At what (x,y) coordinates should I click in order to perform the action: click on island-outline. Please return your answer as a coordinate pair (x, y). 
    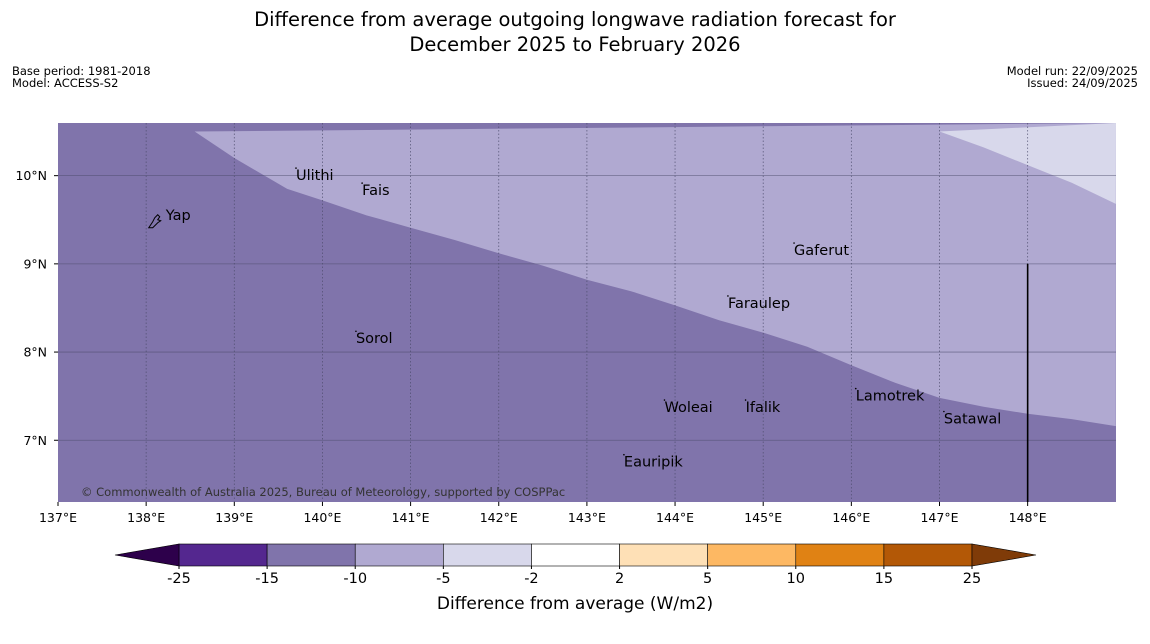
    Looking at the image, I should click on (154, 221).